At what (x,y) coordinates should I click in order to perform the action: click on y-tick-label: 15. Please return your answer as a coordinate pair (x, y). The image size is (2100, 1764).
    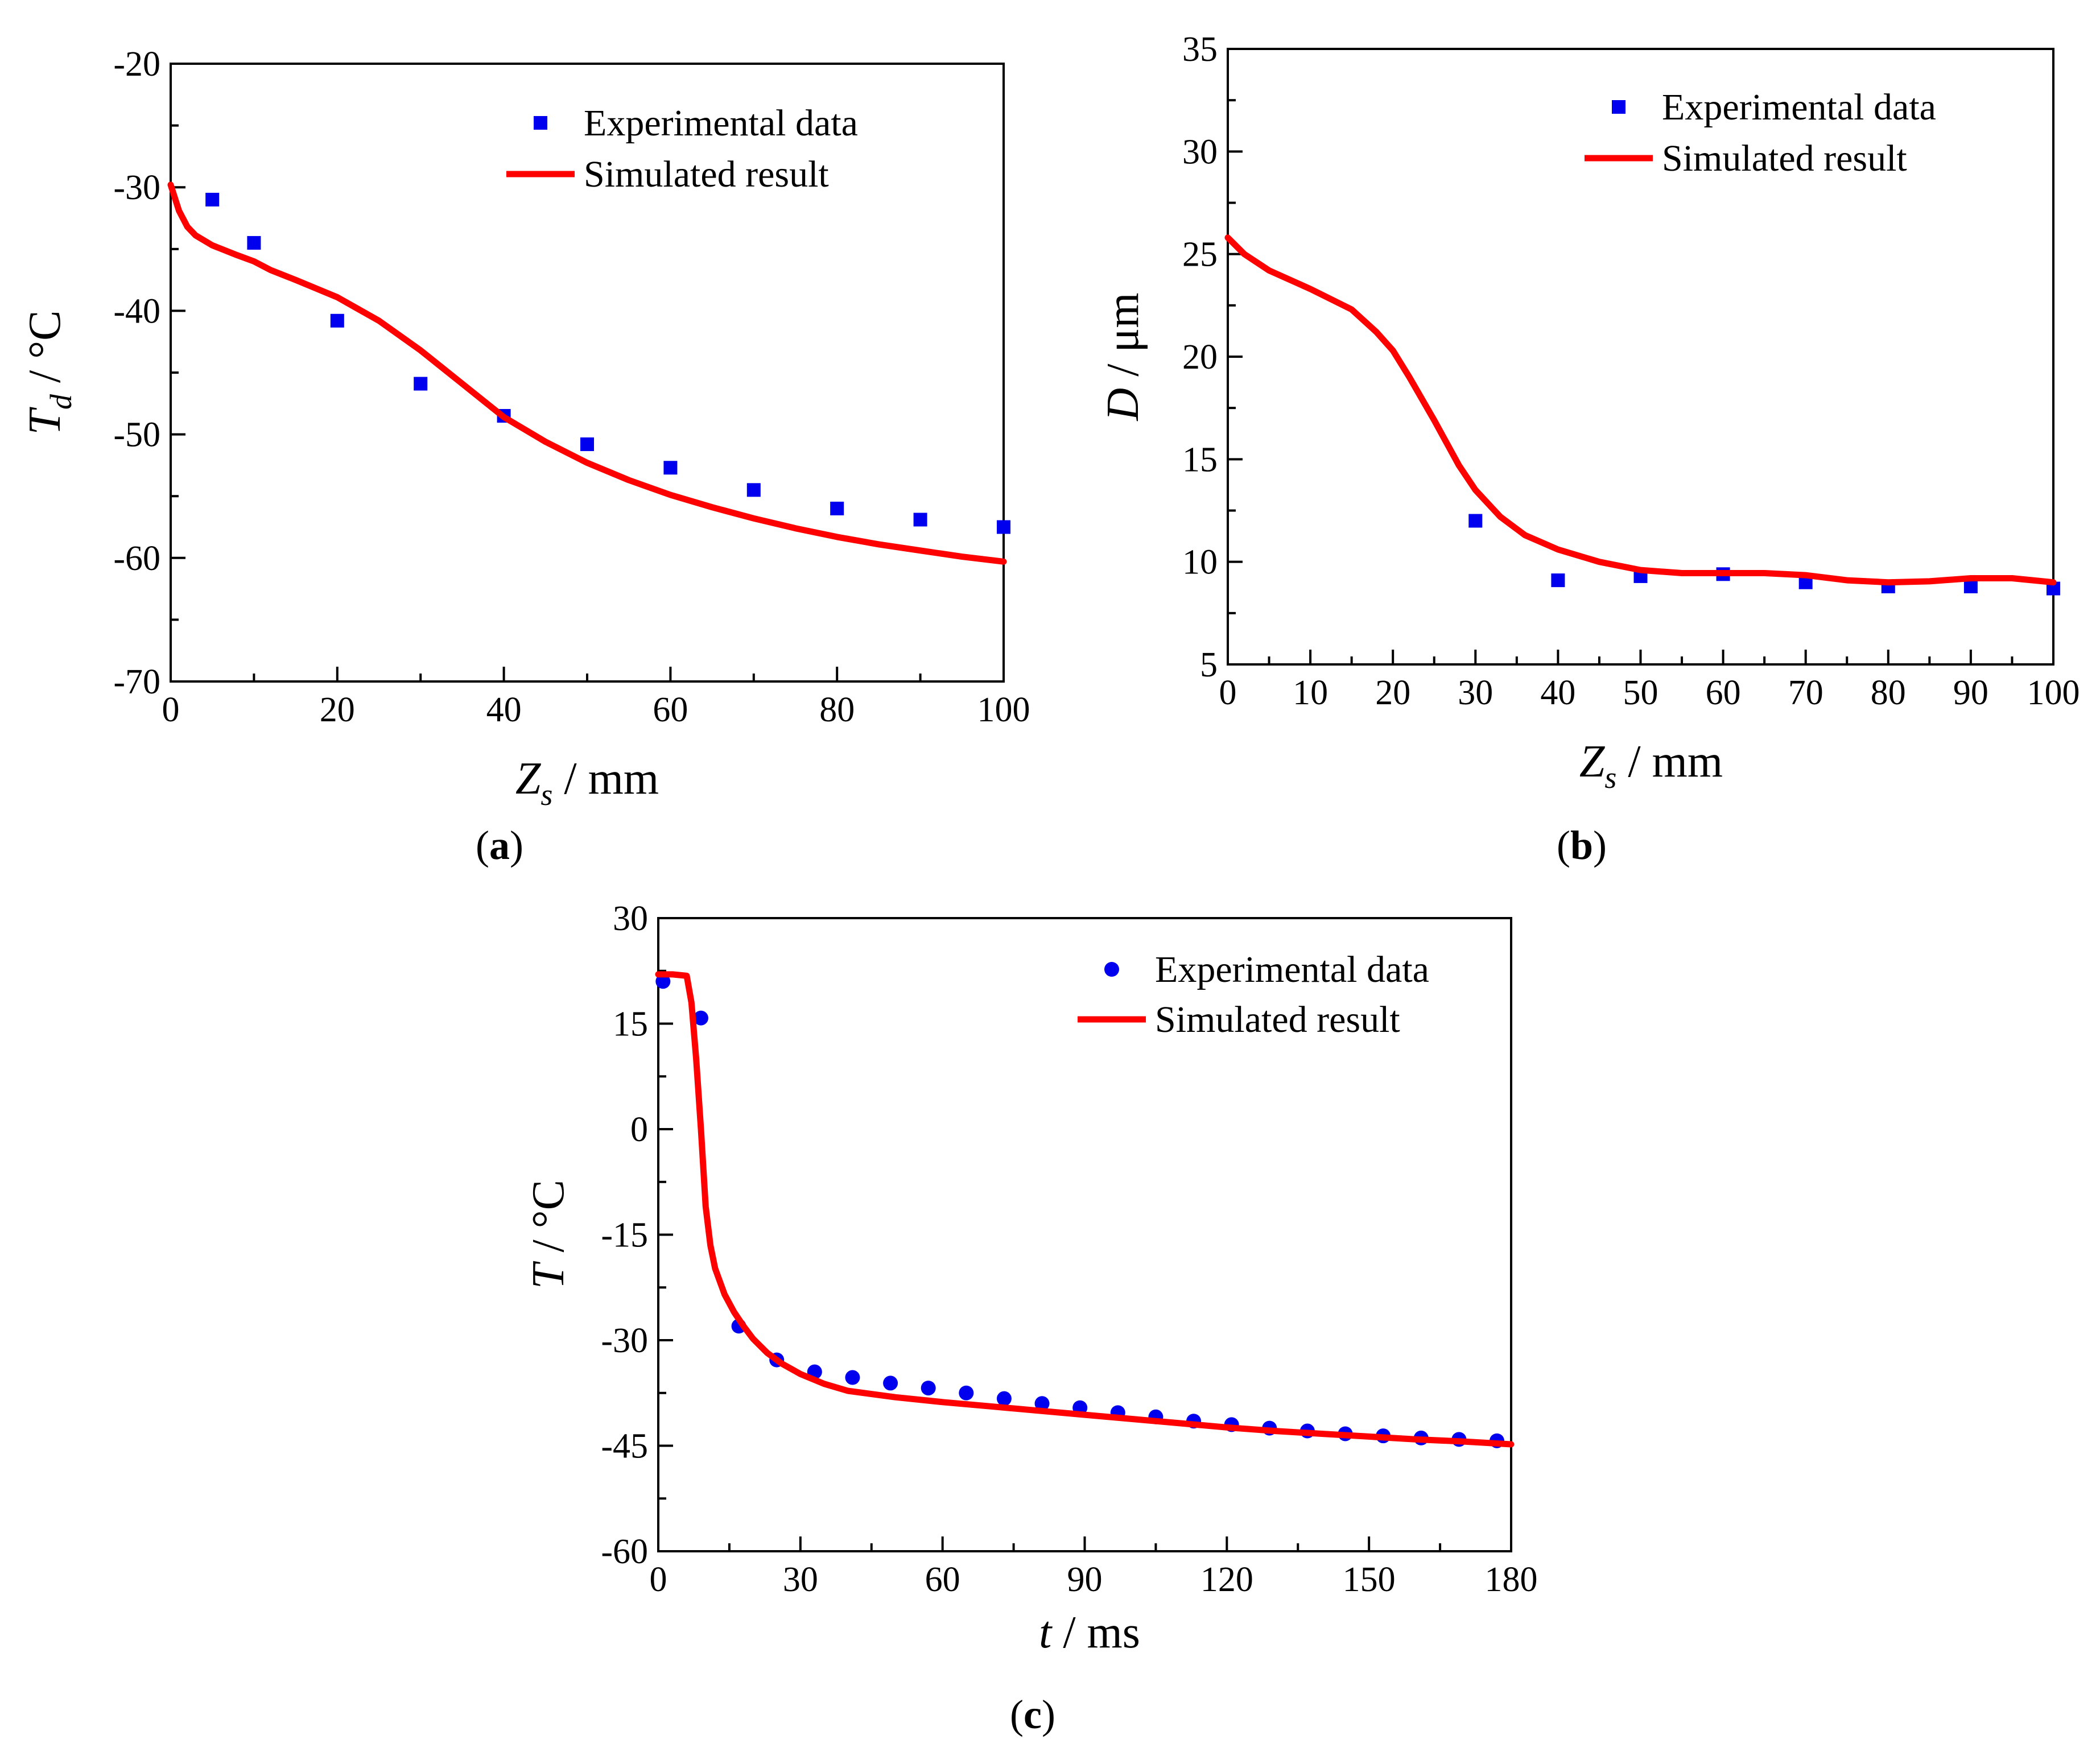
    Looking at the image, I should click on (631, 1024).